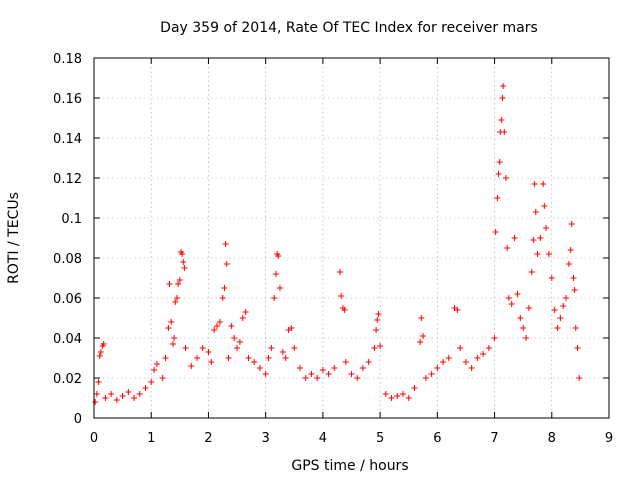 The width and height of the screenshot is (640, 480). I want to click on x-tick-label: 9, so click(609, 438).